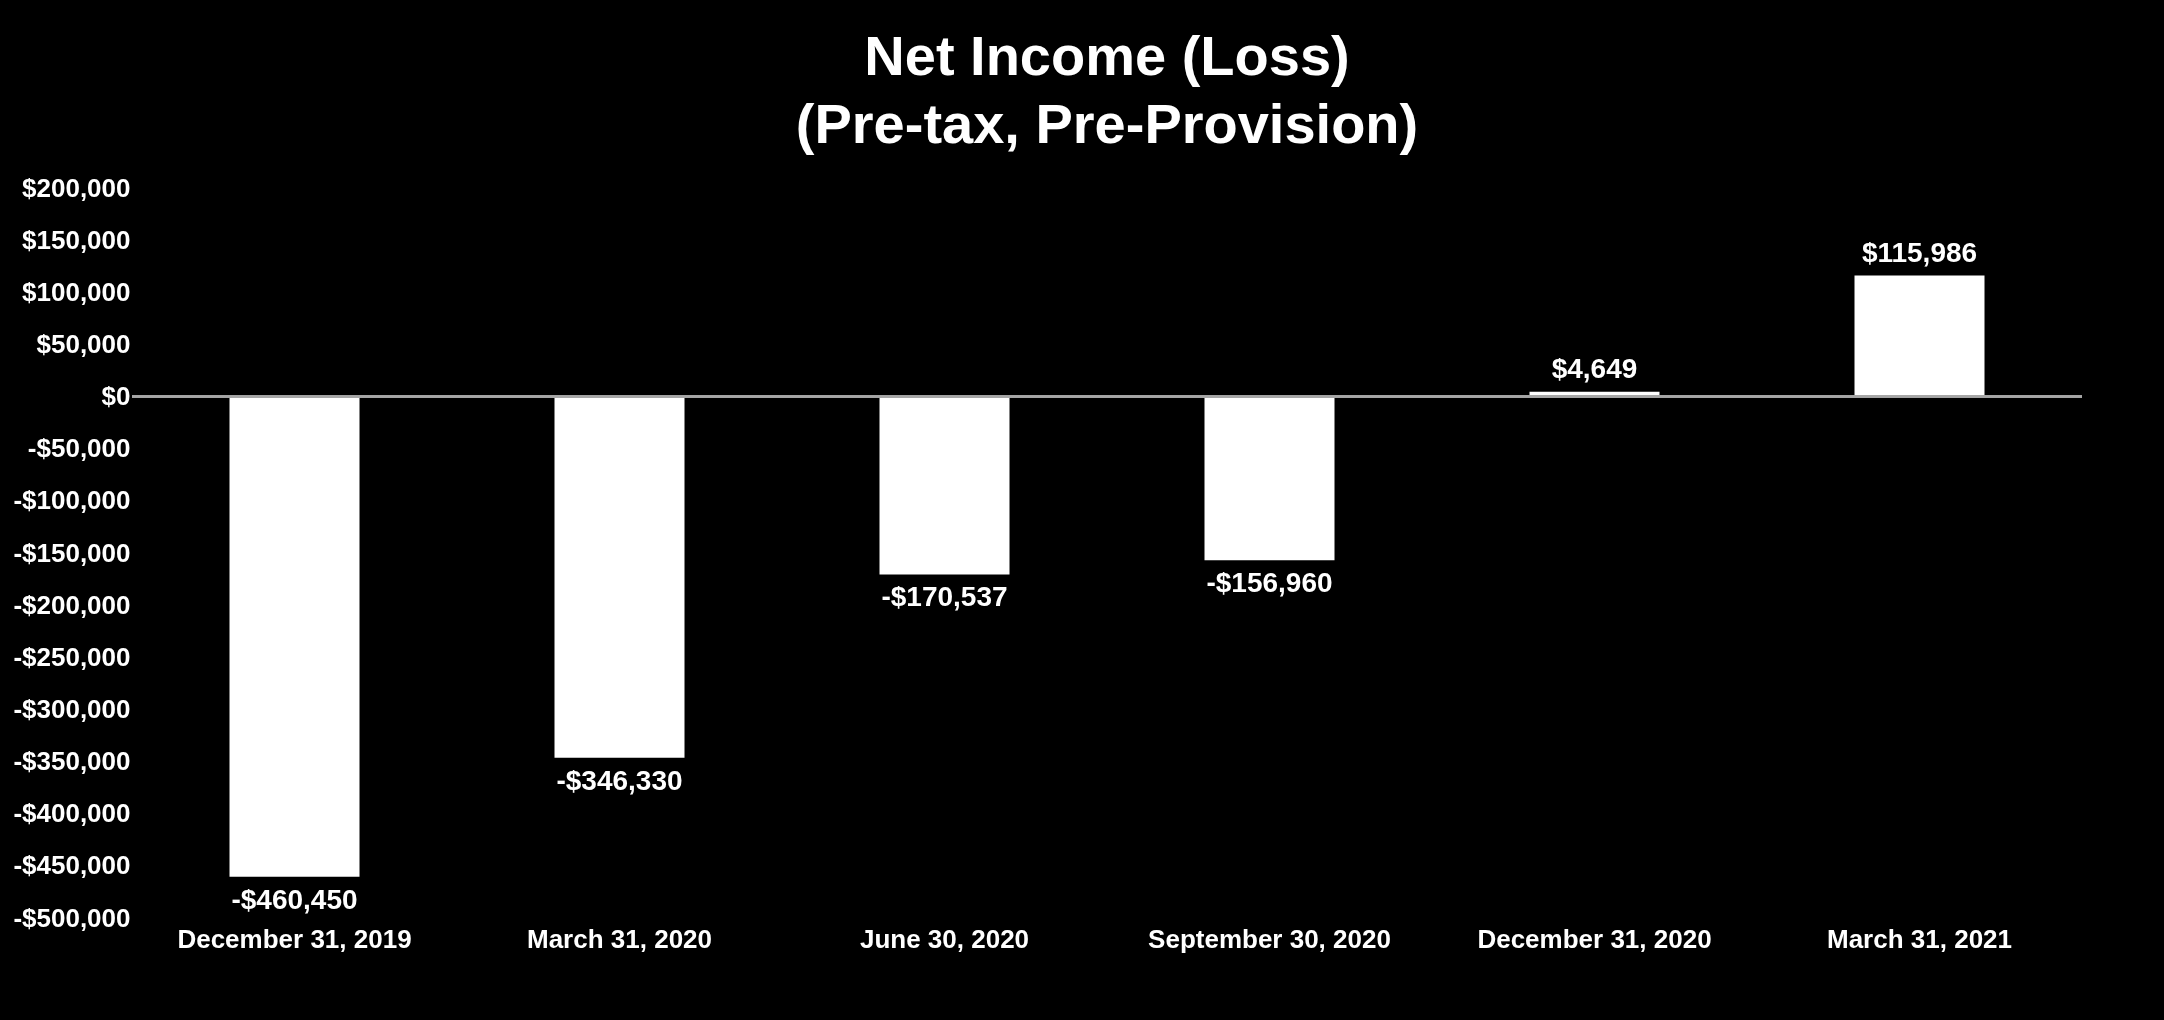 The image size is (2164, 1020). I want to click on data-label: -$170,537, so click(944, 597).